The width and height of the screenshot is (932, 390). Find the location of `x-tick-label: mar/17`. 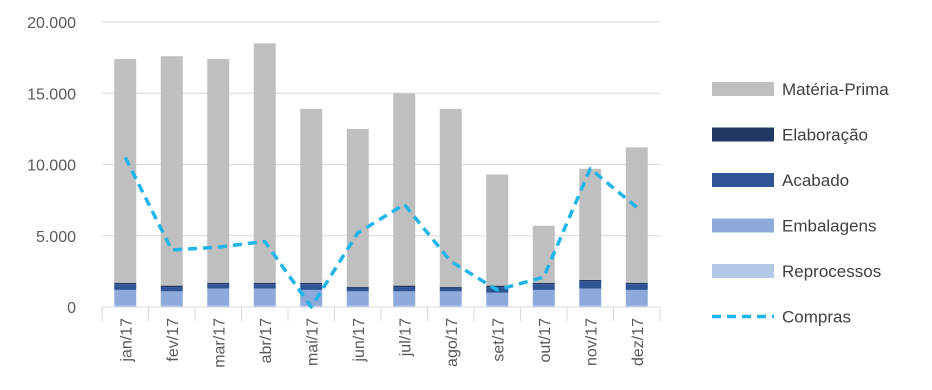

x-tick-label: mar/17 is located at coordinates (219, 343).